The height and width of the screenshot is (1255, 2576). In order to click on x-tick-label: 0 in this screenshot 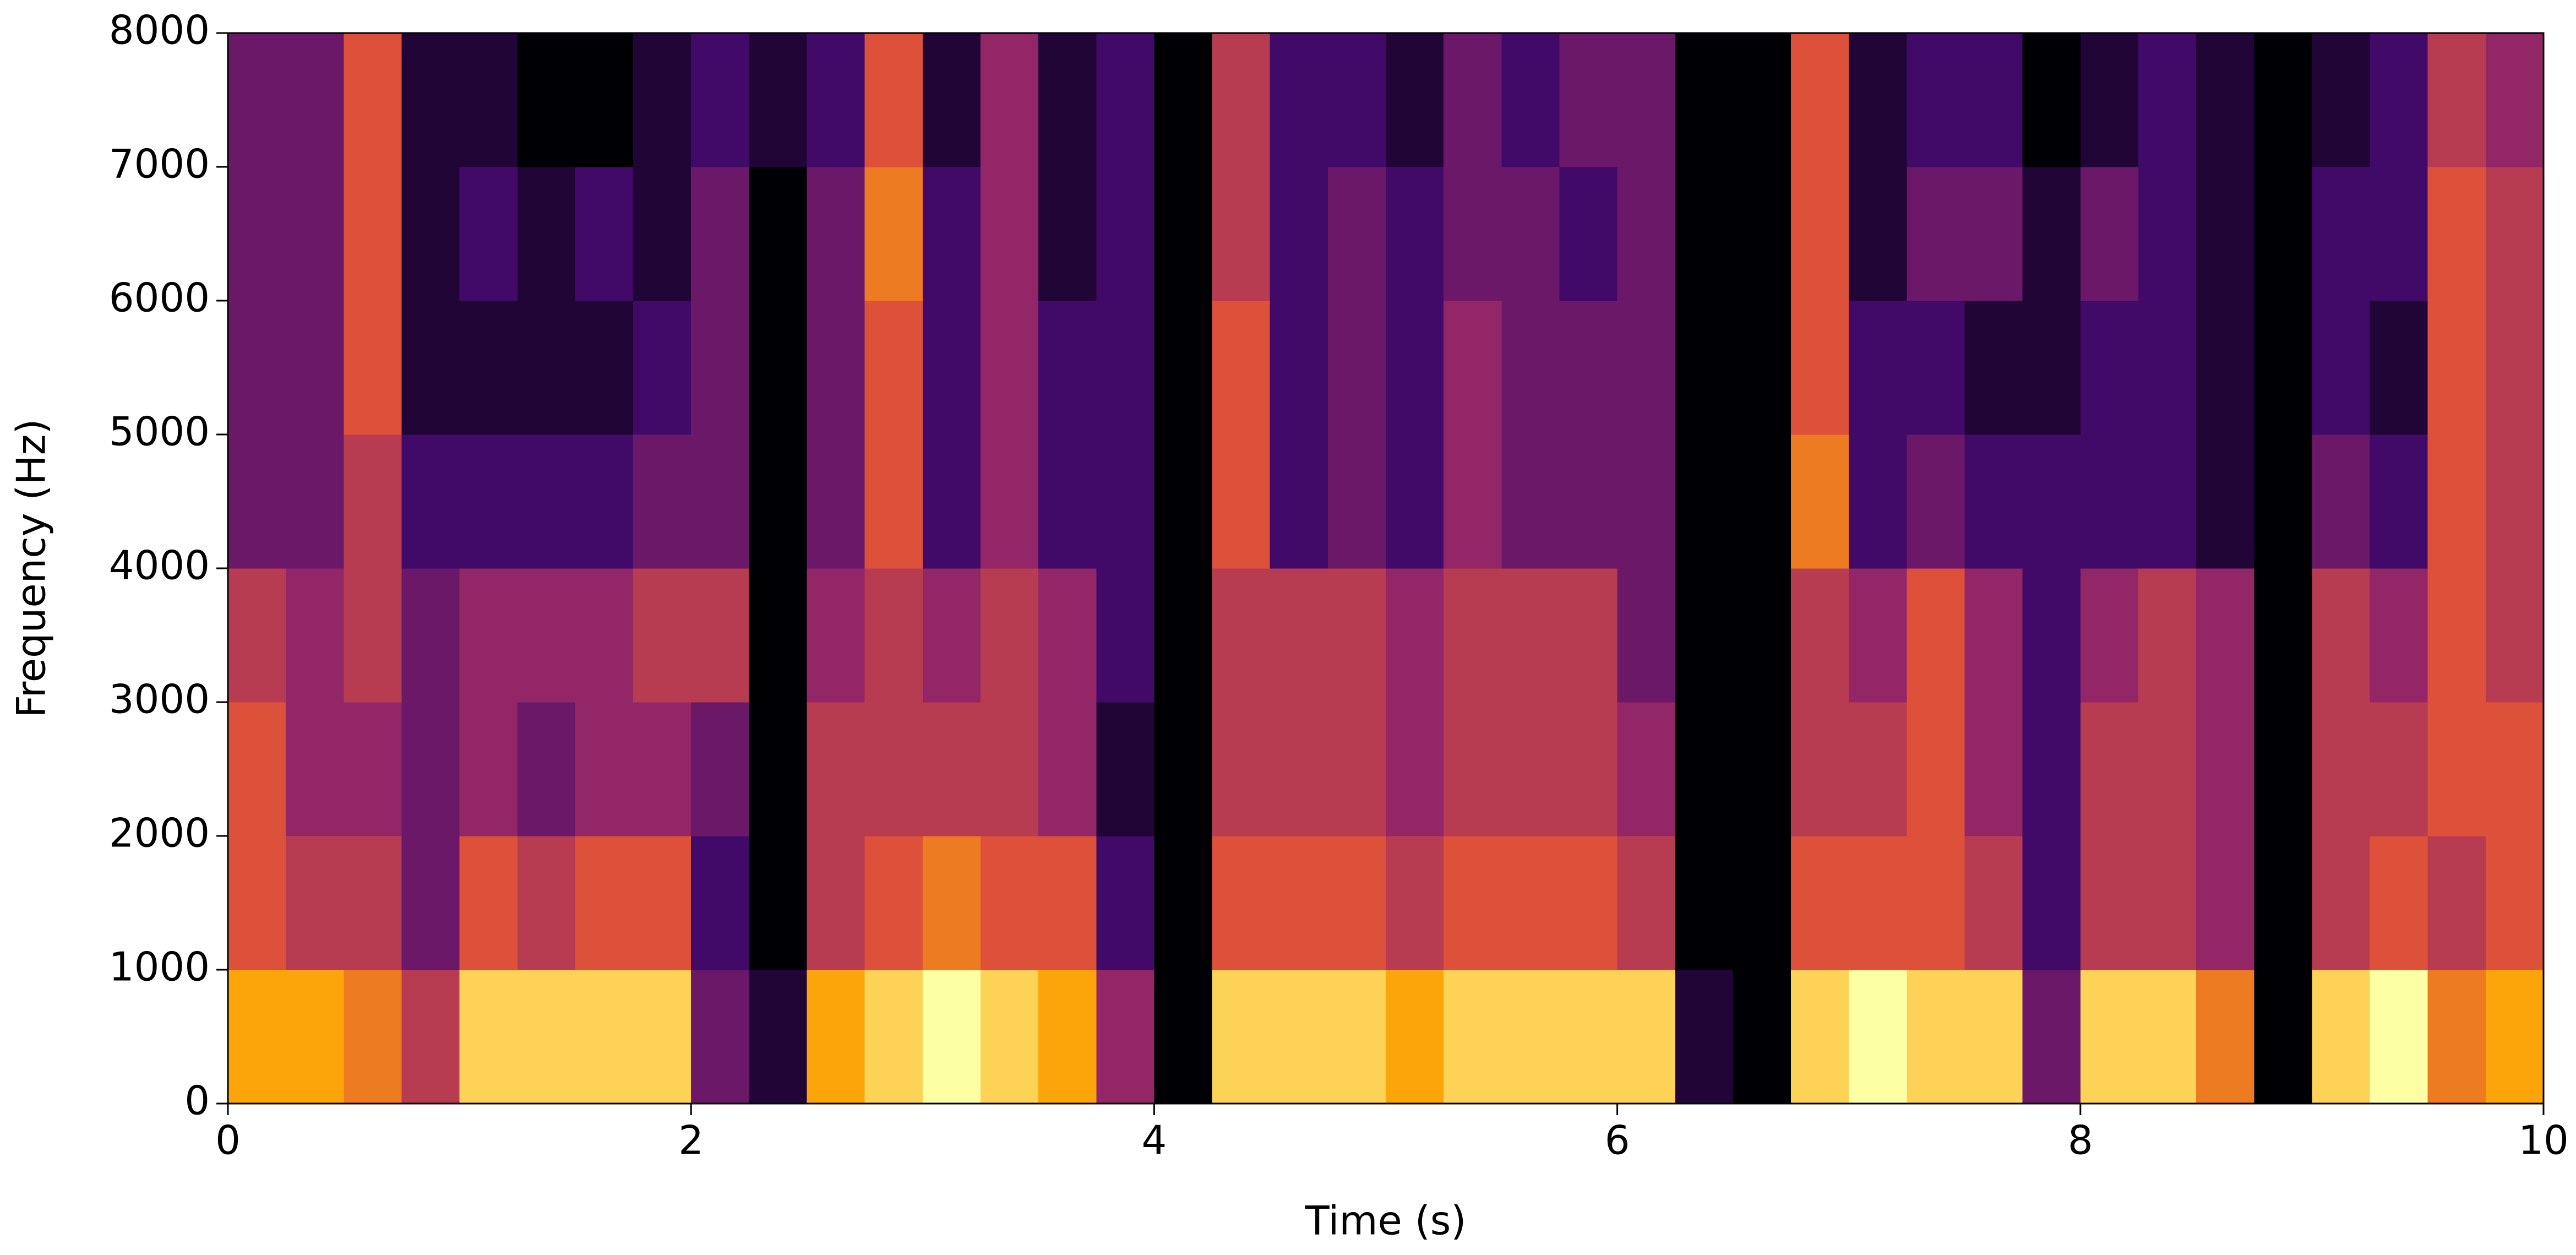, I will do `click(228, 1140)`.